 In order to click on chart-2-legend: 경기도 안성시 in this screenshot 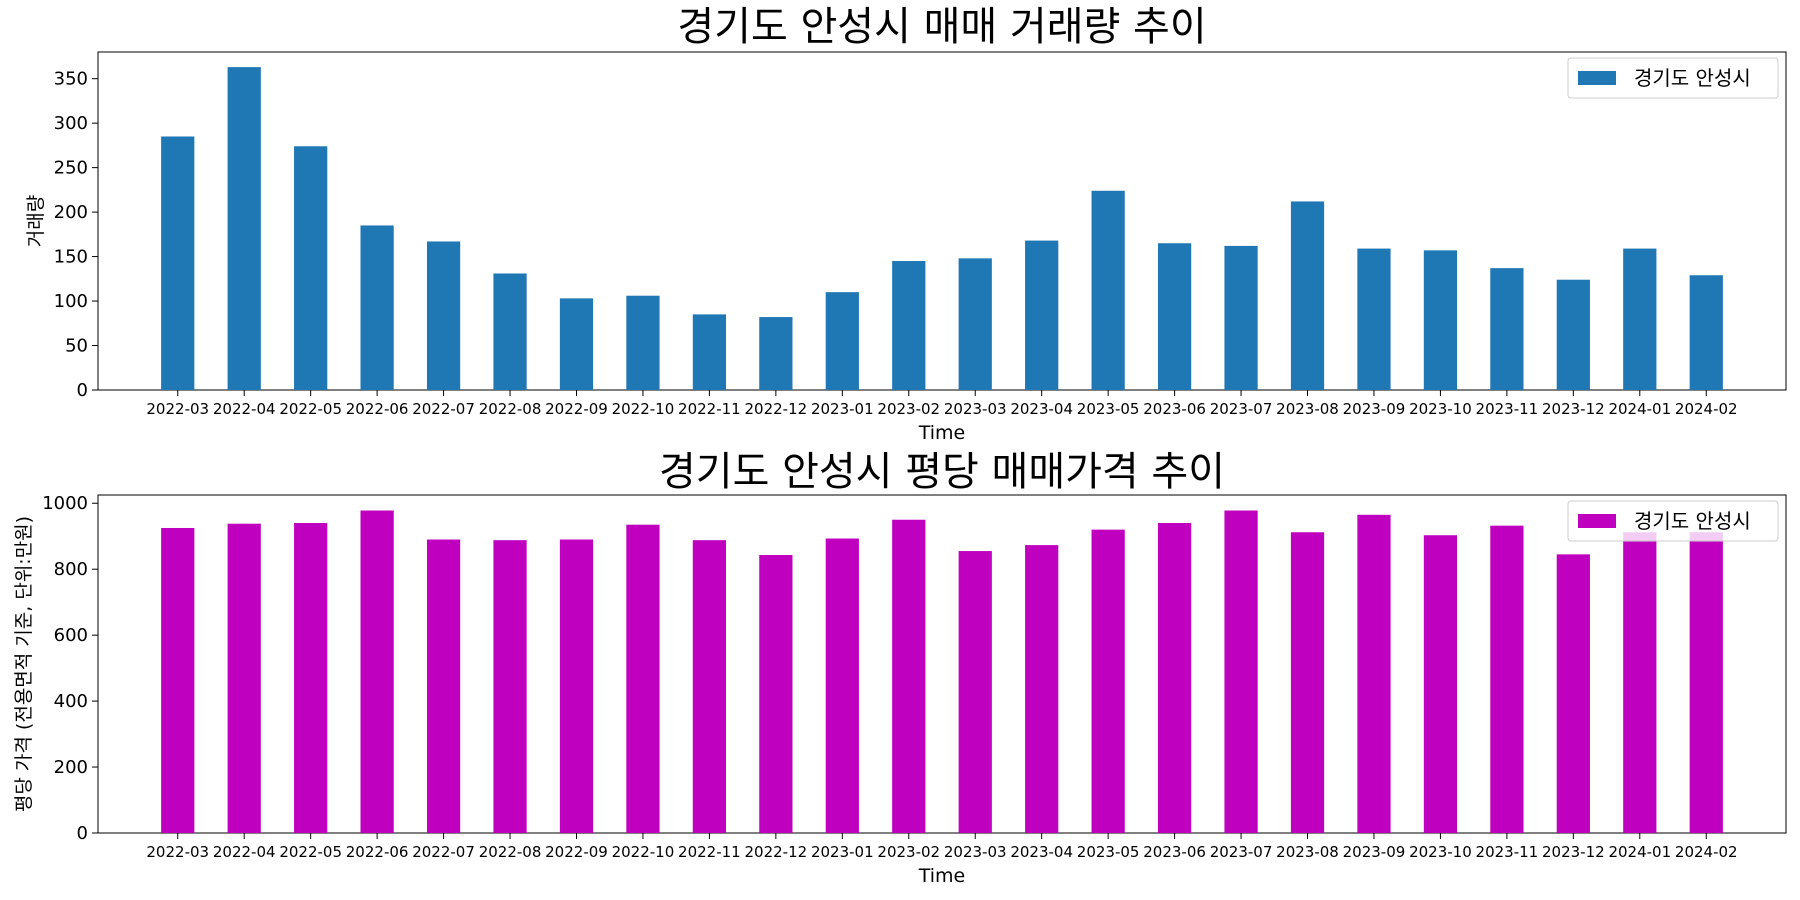, I will do `click(1673, 521)`.